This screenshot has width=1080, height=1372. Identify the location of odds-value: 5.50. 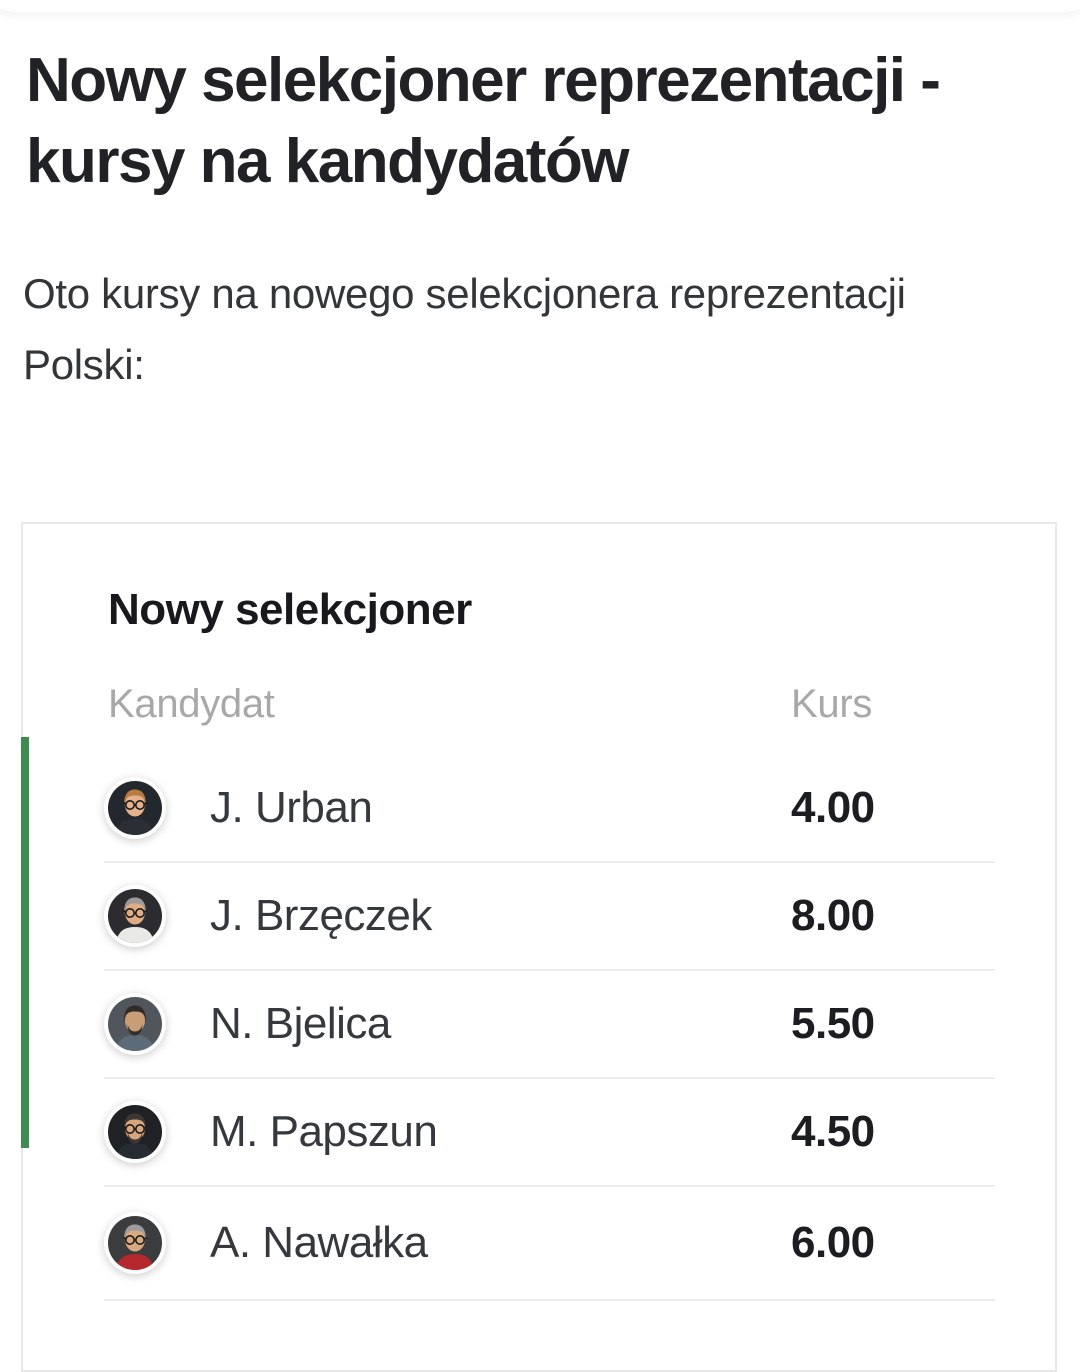
(833, 1023).